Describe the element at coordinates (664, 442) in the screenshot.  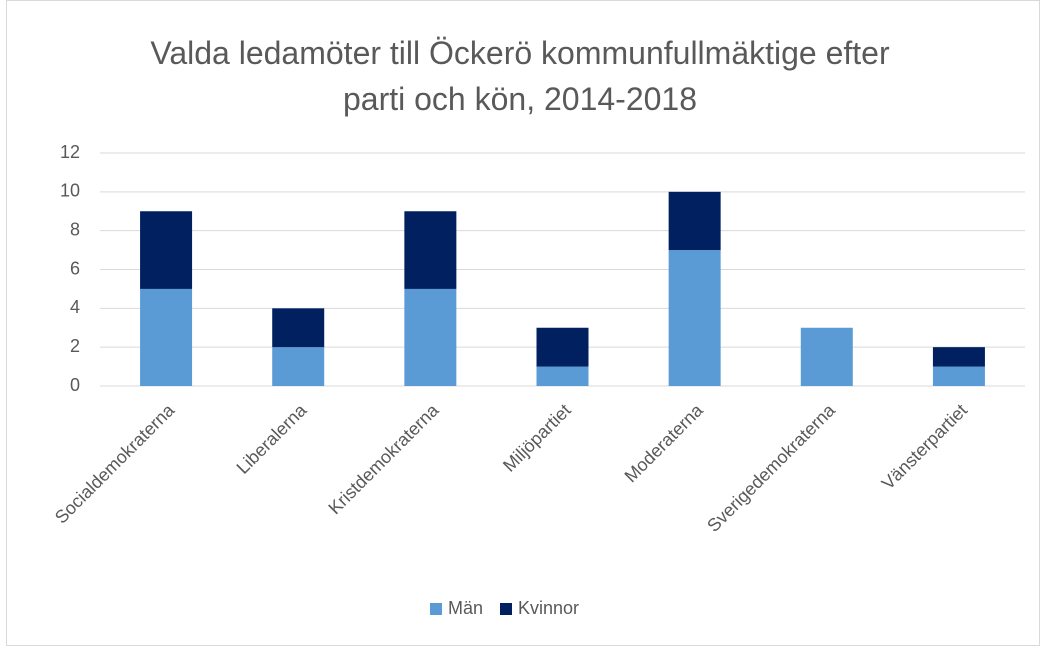
I see `x-tick-label: Moderaterna` at that location.